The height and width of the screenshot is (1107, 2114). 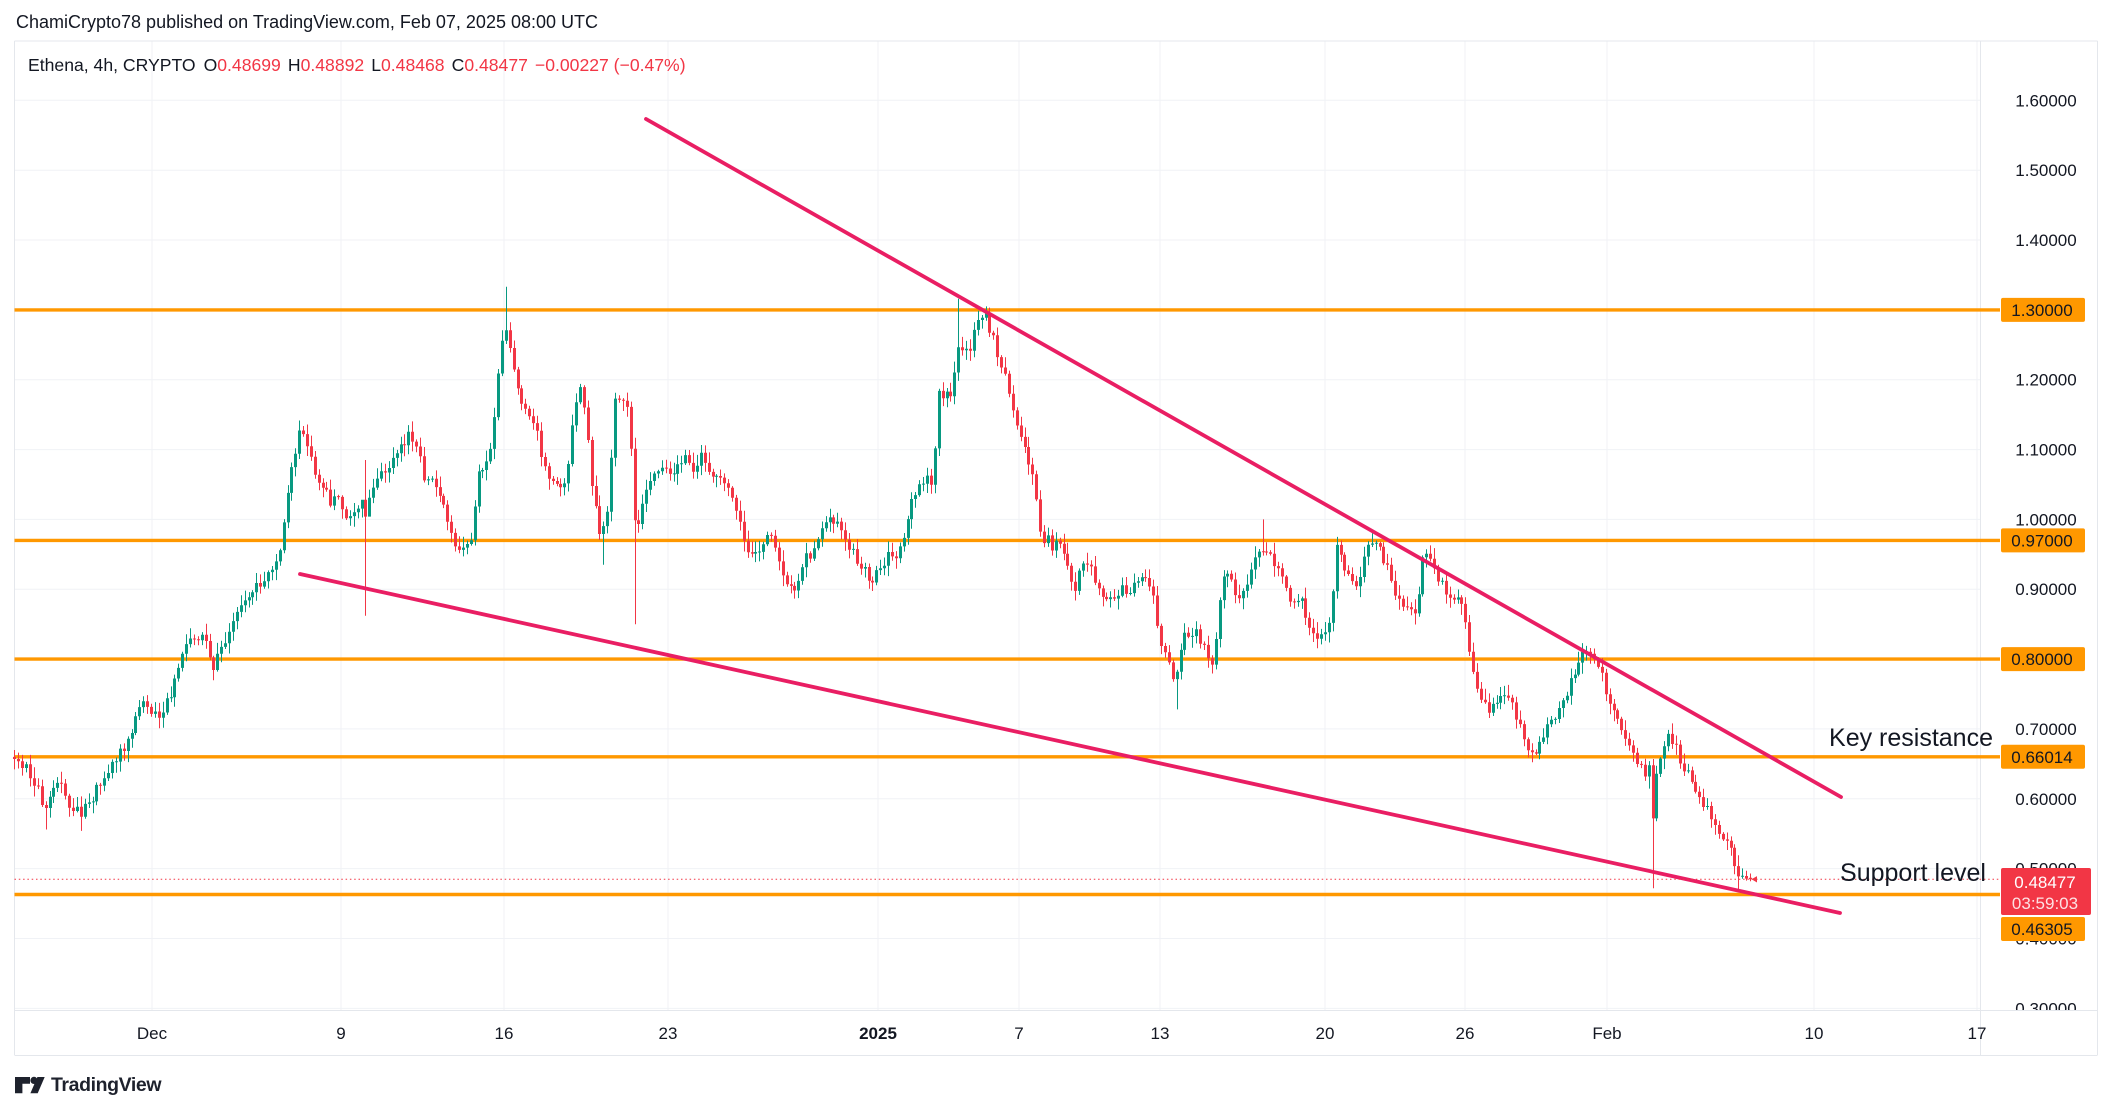 What do you see at coordinates (2041, 310) in the screenshot?
I see `svg-text: 1.30000` at bounding box center [2041, 310].